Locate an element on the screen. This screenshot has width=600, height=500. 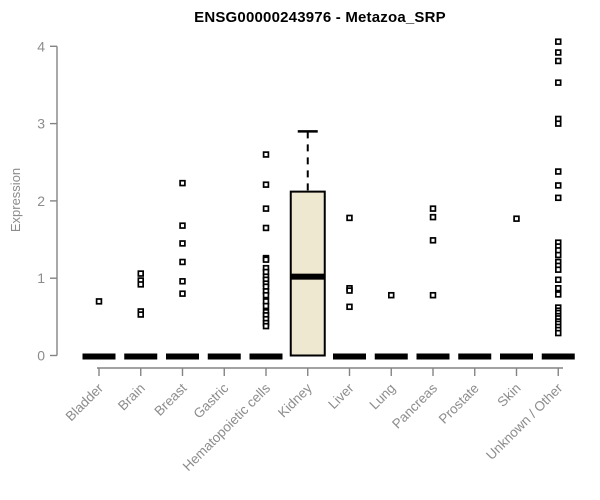
x-tick-label: Gastric is located at coordinates (211, 400).